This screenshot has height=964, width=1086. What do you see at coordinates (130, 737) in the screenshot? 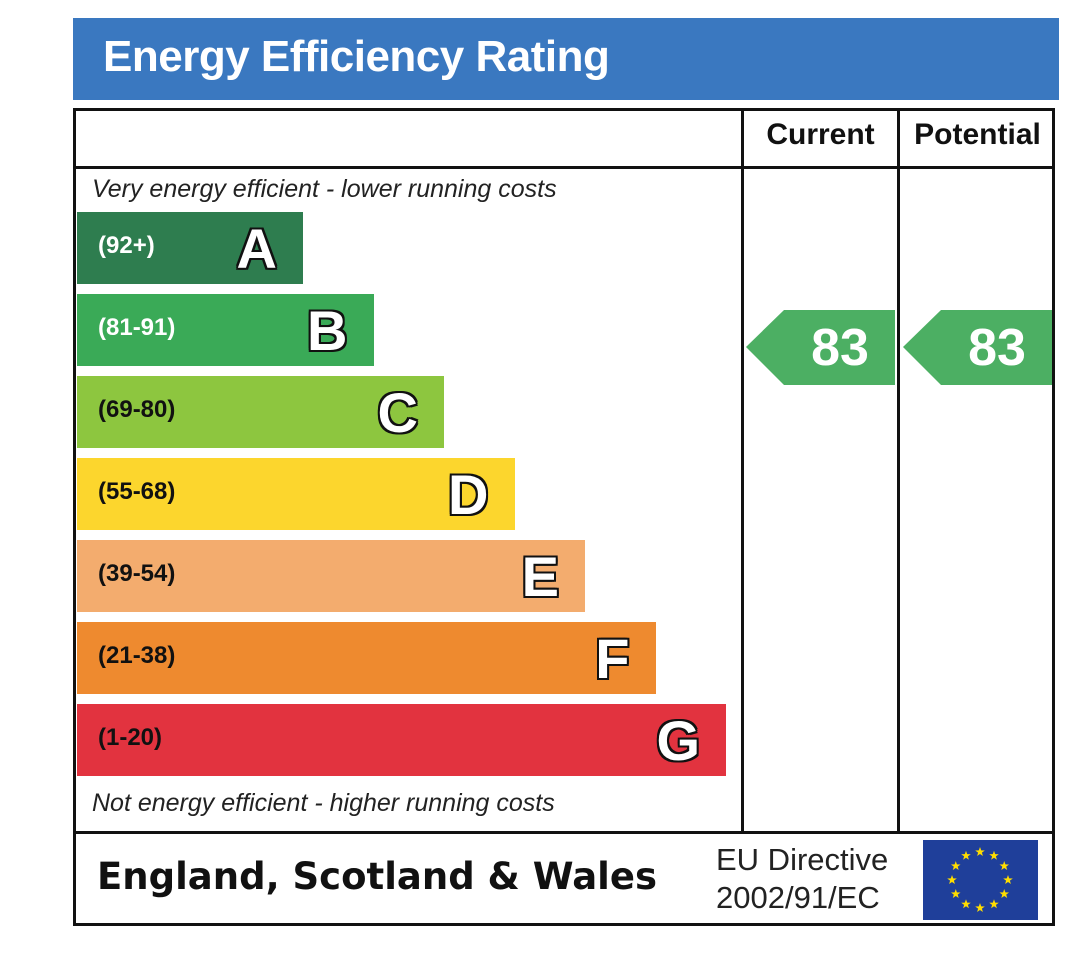
I see `band-range-label: (1-20)` at bounding box center [130, 737].